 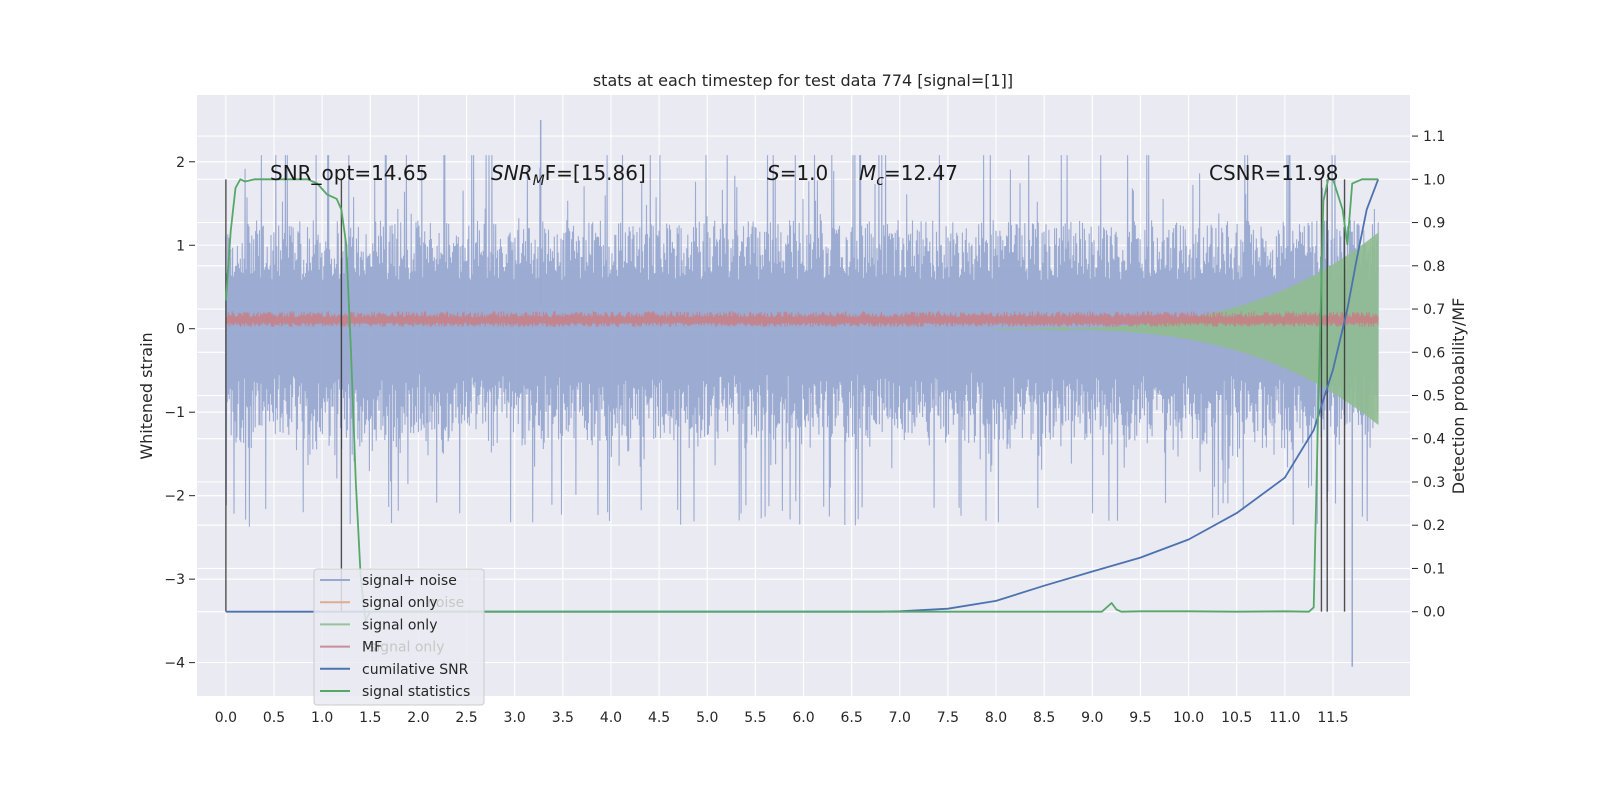 I want to click on x-tick-label: 5.5, so click(x=755, y=718).